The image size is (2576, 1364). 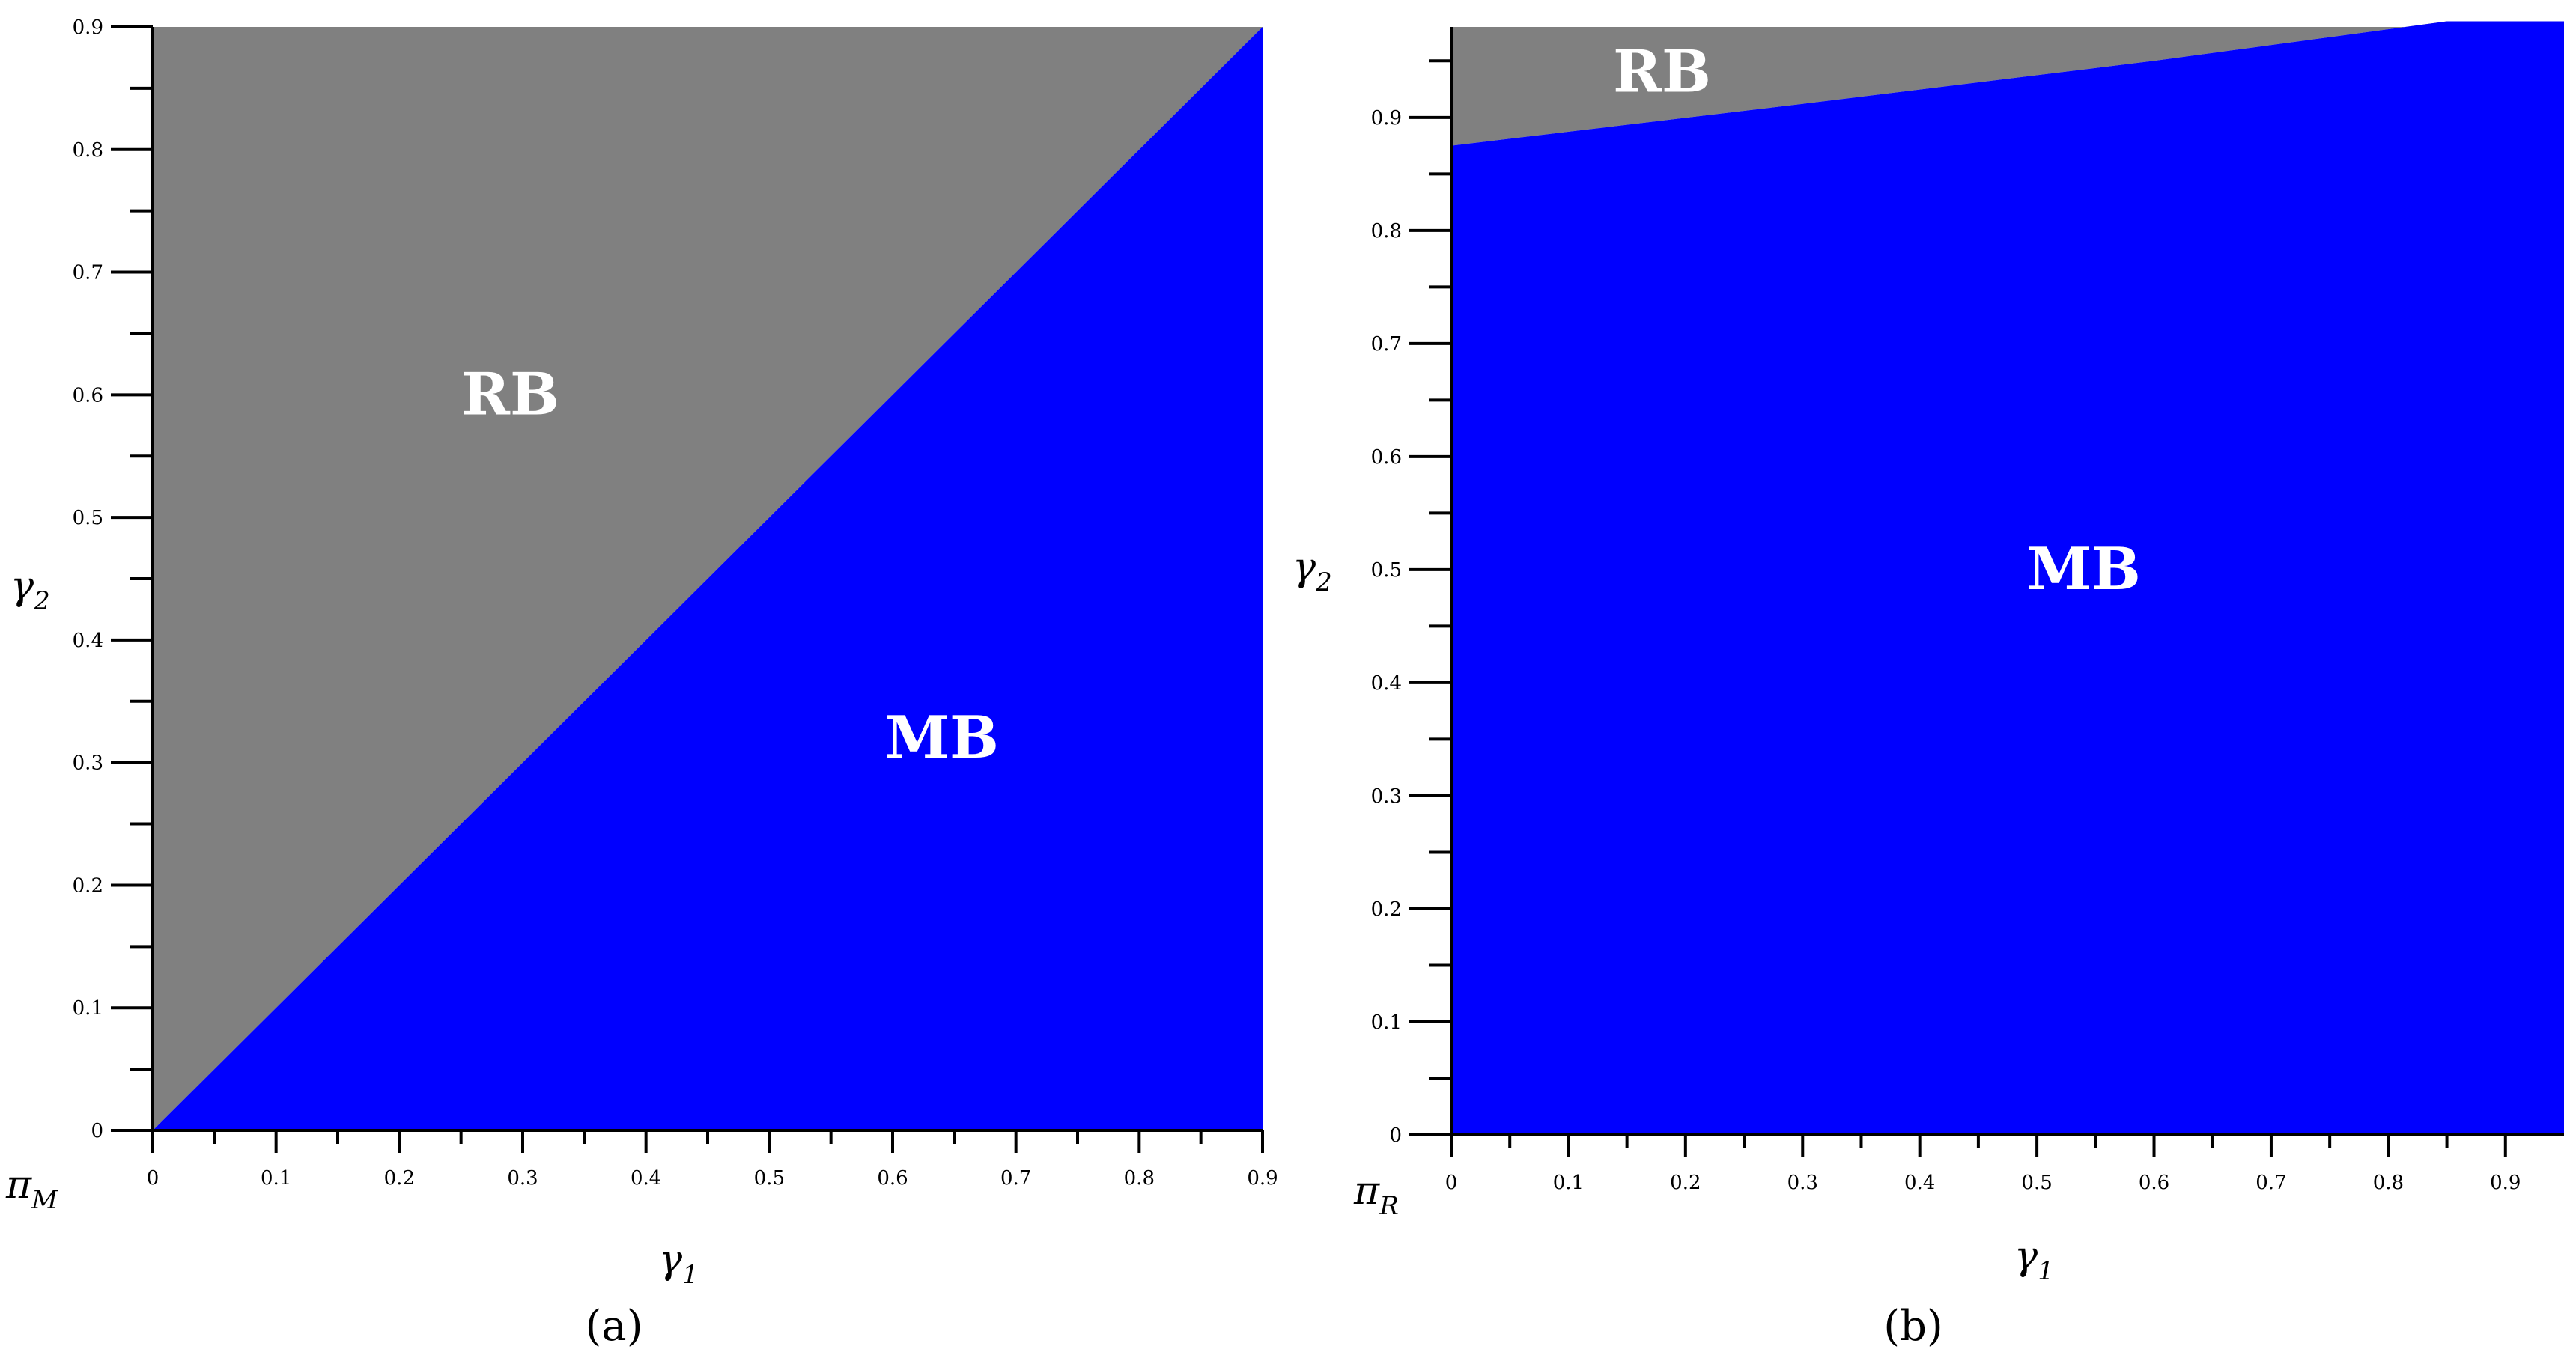 I want to click on corner-label: πR, so click(x=1376, y=1195).